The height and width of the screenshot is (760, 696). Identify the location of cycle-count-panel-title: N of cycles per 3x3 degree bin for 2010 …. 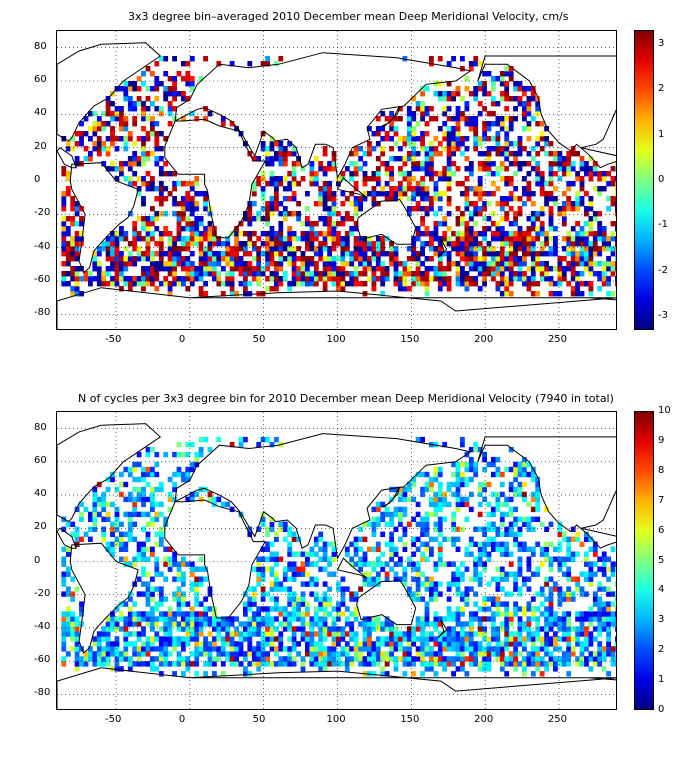
(346, 398).